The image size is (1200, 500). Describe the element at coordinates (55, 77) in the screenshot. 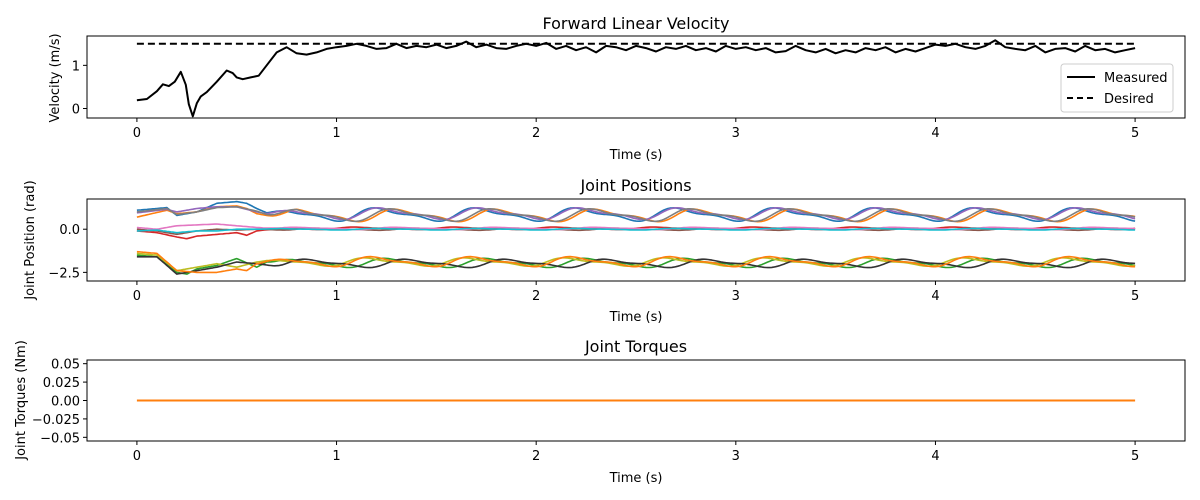

I see `velocity-ylabel: Velocity (m/s)` at that location.